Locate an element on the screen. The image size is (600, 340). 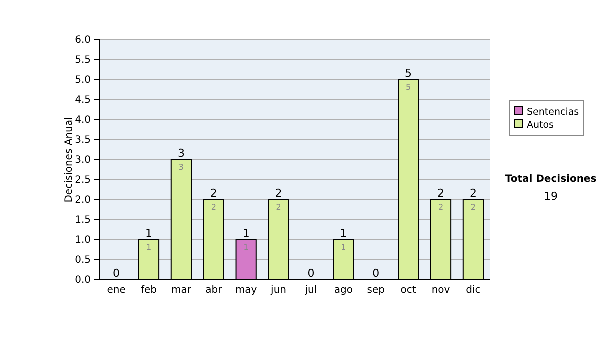
total-label: 5 is located at coordinates (408, 73).